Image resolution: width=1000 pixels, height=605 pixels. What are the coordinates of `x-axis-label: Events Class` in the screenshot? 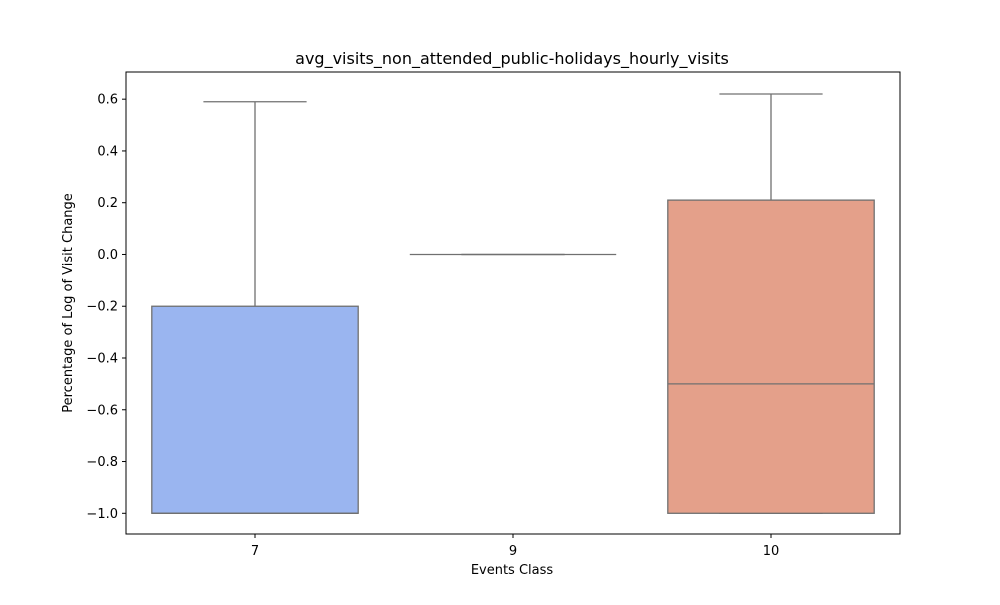 It's located at (512, 570).